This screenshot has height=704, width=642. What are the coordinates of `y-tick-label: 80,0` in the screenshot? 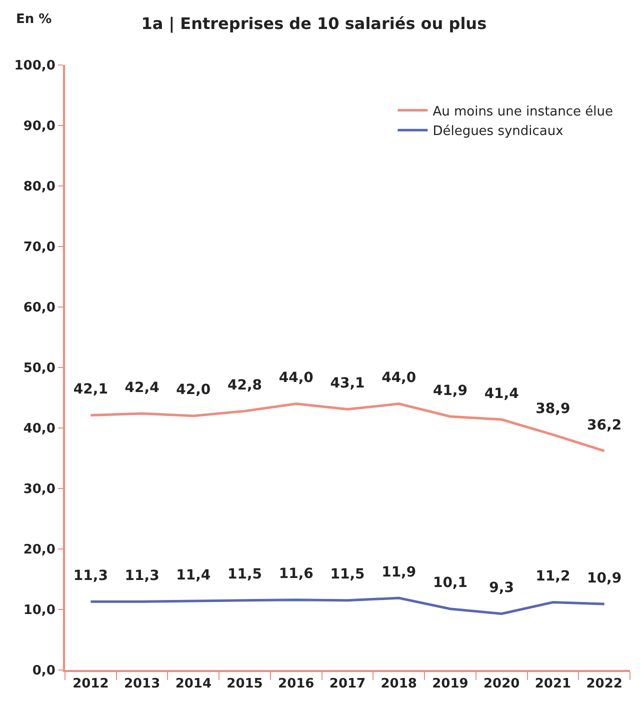 It's located at (39, 187).